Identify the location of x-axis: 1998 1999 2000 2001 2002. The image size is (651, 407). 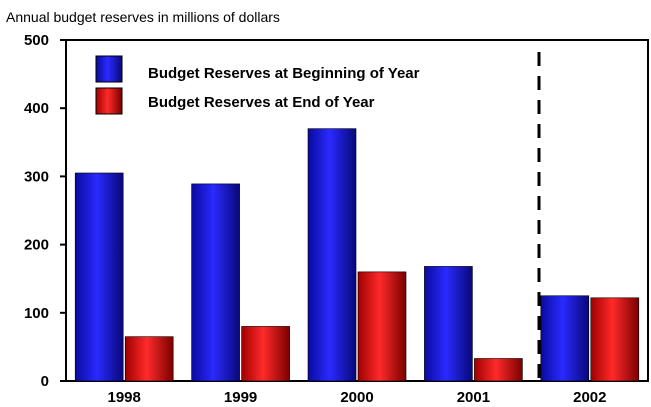
(357, 397).